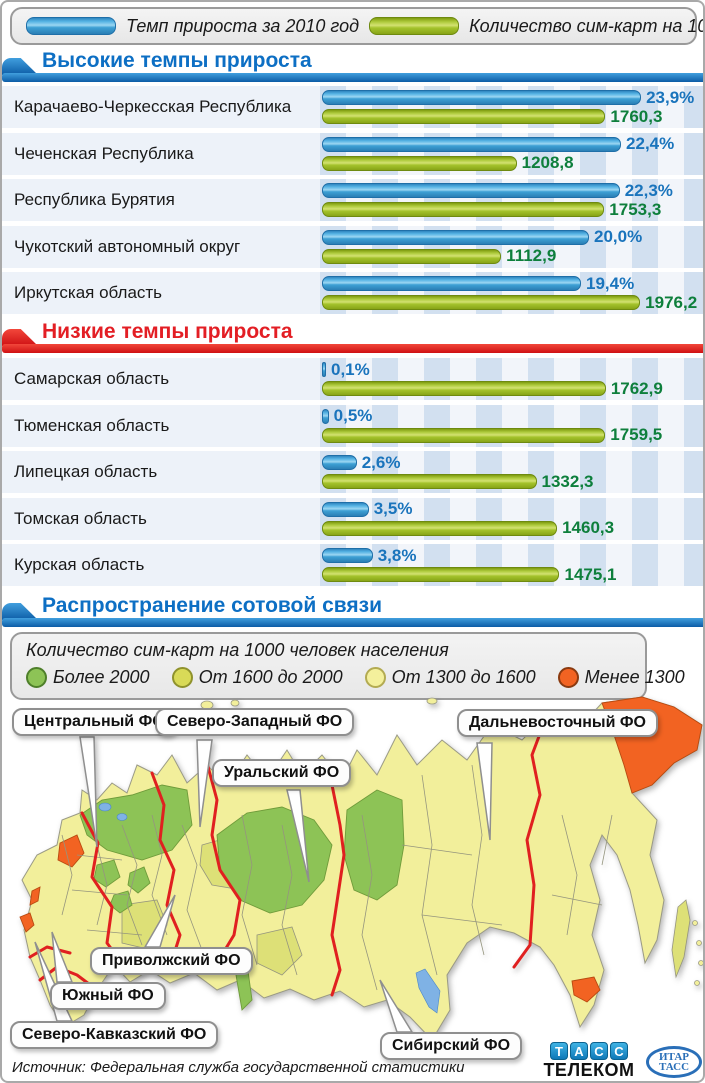  I want to click on tass-line: ТАСС, so click(674, 1067).